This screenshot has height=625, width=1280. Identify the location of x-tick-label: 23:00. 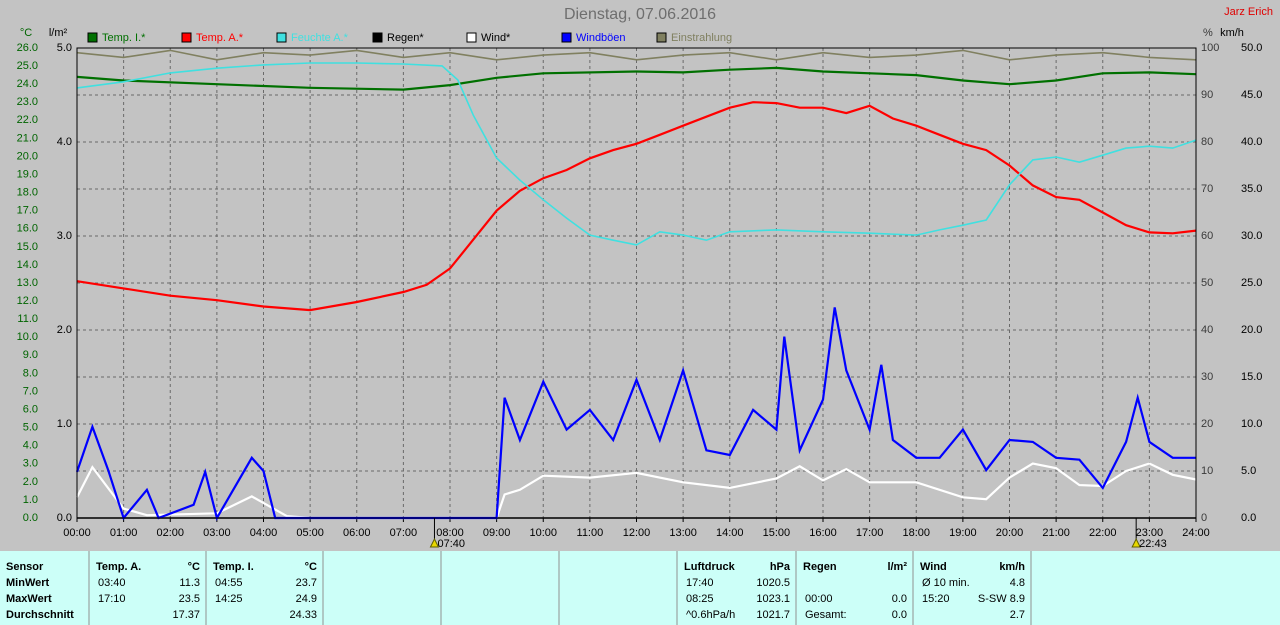
(1150, 533).